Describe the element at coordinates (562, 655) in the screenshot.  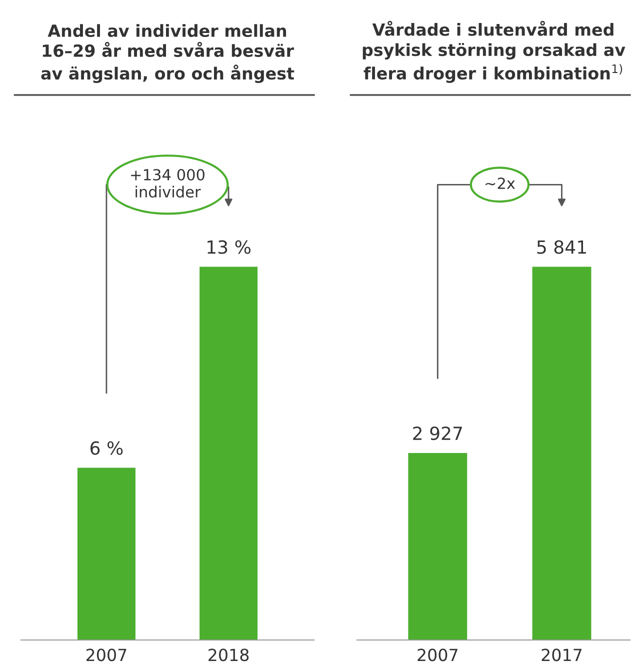
I see `x-tick-label: 2017` at that location.